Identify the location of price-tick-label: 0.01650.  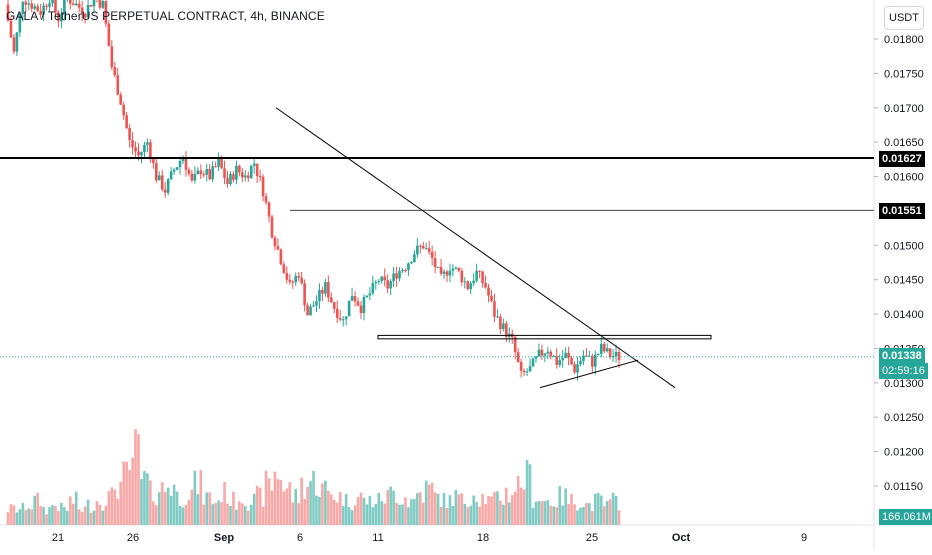
(904, 143).